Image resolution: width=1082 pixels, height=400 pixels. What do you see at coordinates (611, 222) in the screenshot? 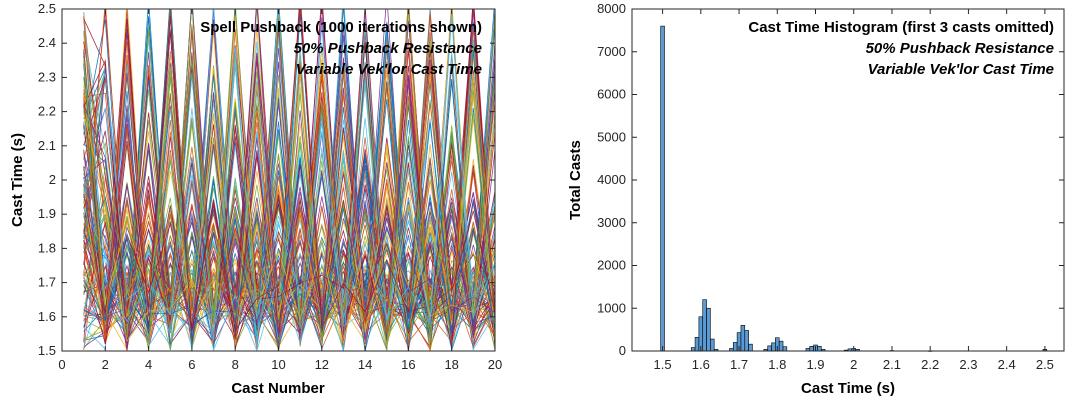
I see `right-y-tick-label: 3000` at bounding box center [611, 222].